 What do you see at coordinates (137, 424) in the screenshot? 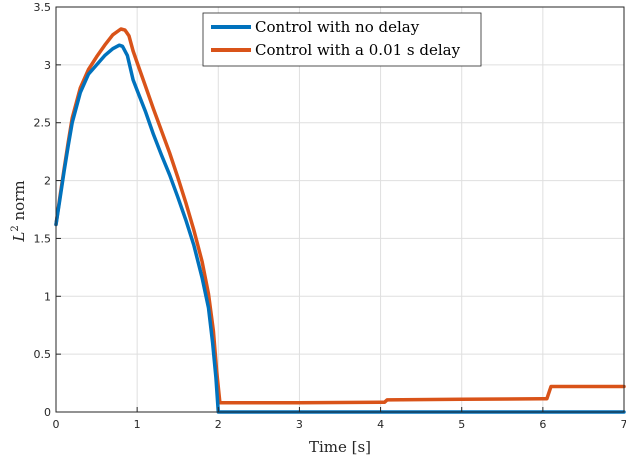
I see `x-tick-label: 1` at bounding box center [137, 424].